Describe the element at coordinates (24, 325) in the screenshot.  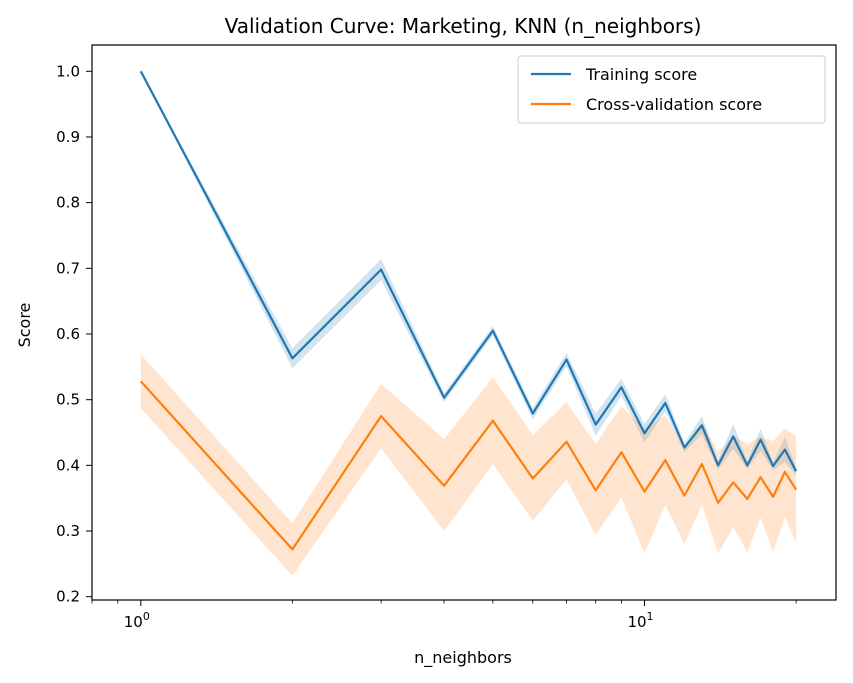
I see `y-axis-label: Score` at that location.